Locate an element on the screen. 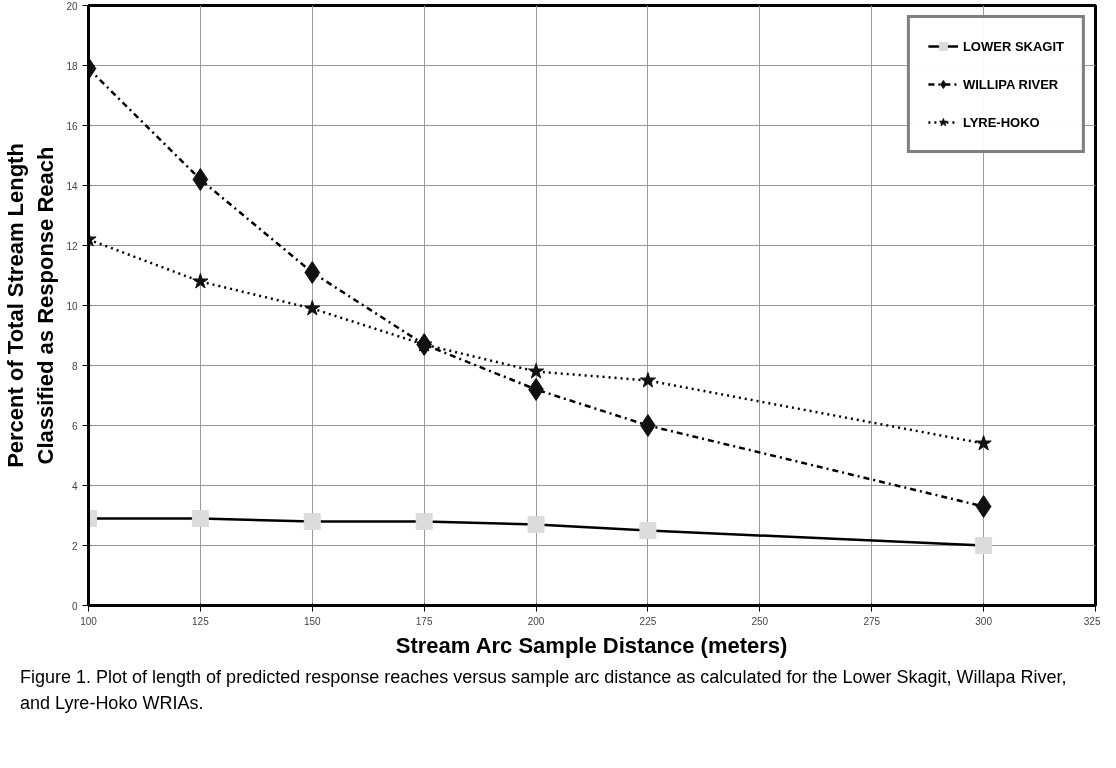 The width and height of the screenshot is (1116, 768). legend-label: LYRE-HOKO is located at coordinates (1001, 122).